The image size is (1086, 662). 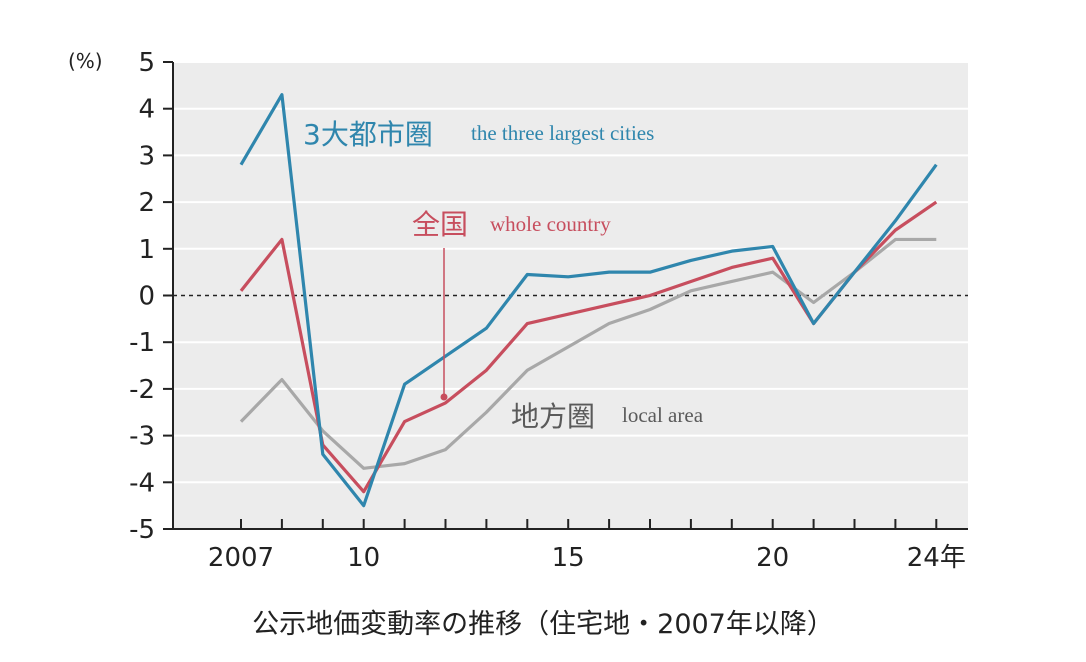 What do you see at coordinates (444, 397) in the screenshot?
I see `country-label-pointer-dot` at bounding box center [444, 397].